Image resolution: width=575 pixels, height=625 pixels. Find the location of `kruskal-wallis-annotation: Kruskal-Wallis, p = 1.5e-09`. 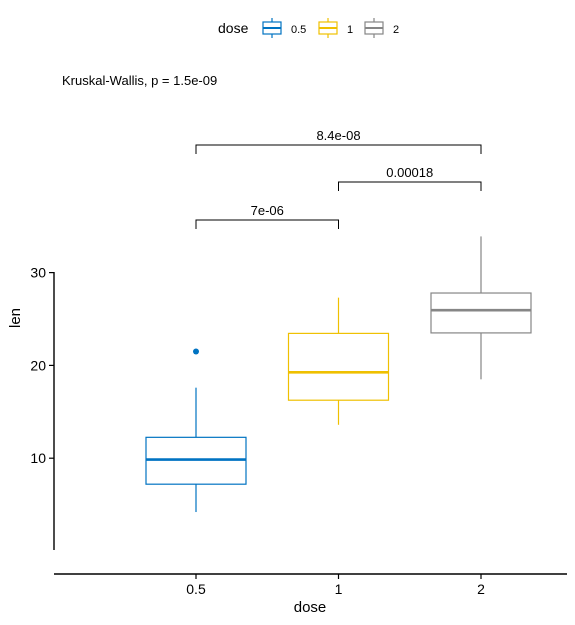

kruskal-wallis-annotation: Kruskal-Wallis, p = 1.5e-09 is located at coordinates (139, 80).